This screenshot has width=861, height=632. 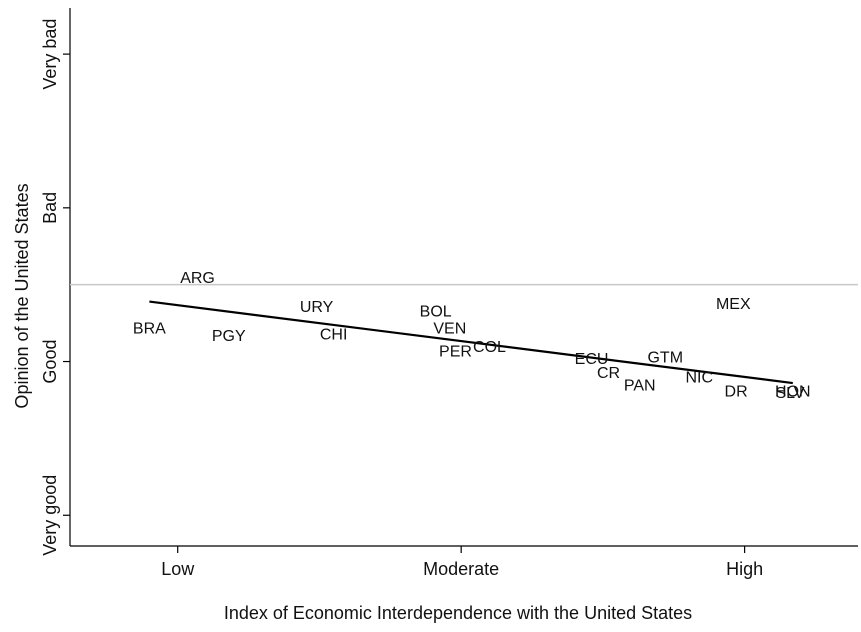 I want to click on y-tick-label-very-bad: Very bad, so click(x=50, y=54).